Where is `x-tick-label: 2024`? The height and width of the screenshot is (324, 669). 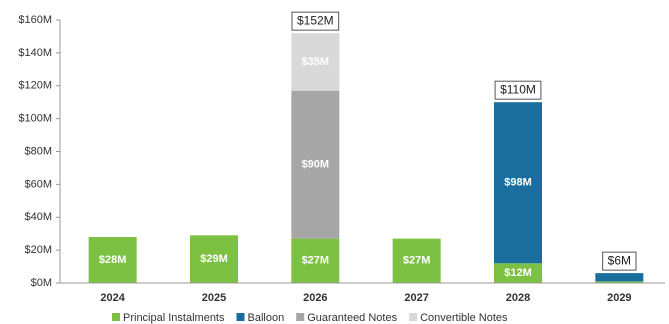
x-tick-label: 2024 is located at coordinates (112, 298).